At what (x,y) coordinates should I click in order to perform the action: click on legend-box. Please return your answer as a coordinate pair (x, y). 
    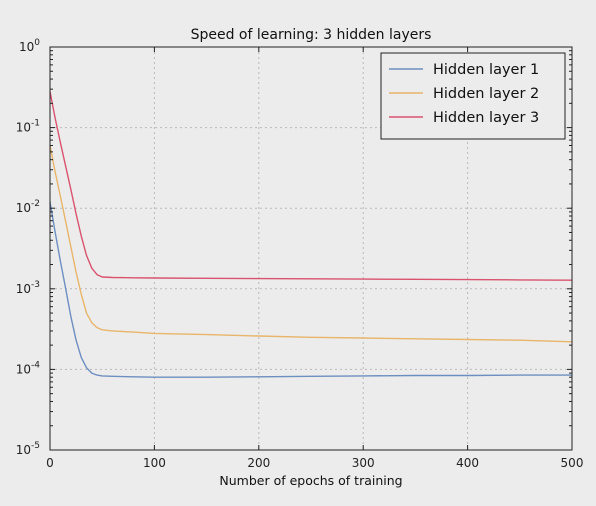
    Looking at the image, I should click on (473, 96).